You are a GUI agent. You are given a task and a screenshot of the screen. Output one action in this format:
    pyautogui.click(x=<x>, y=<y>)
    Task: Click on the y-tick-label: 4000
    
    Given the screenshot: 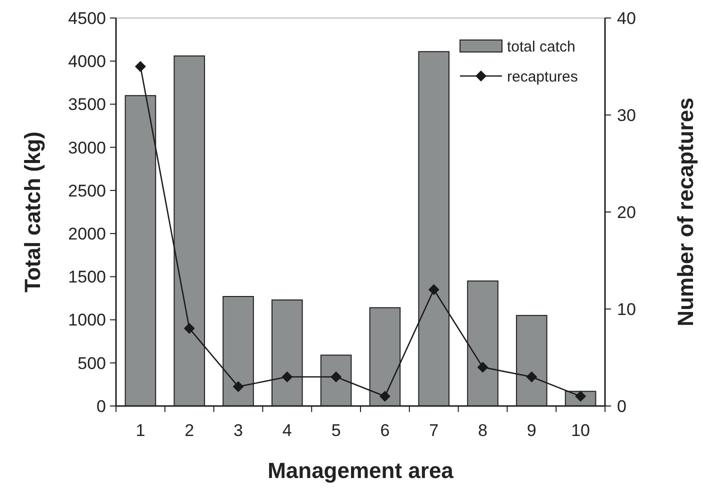 What is the action you would take?
    pyautogui.click(x=87, y=62)
    